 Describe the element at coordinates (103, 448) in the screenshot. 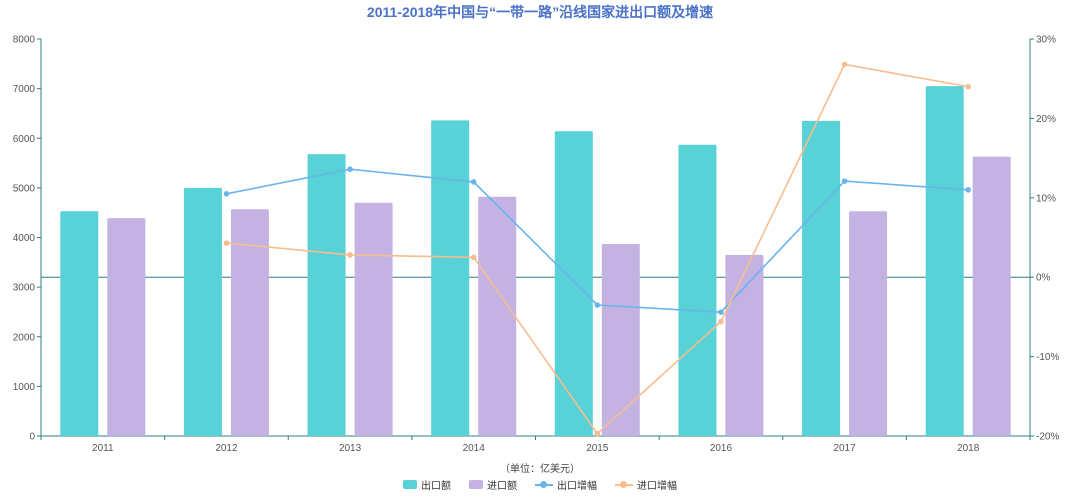

I see `x-tick-label: 2011` at that location.